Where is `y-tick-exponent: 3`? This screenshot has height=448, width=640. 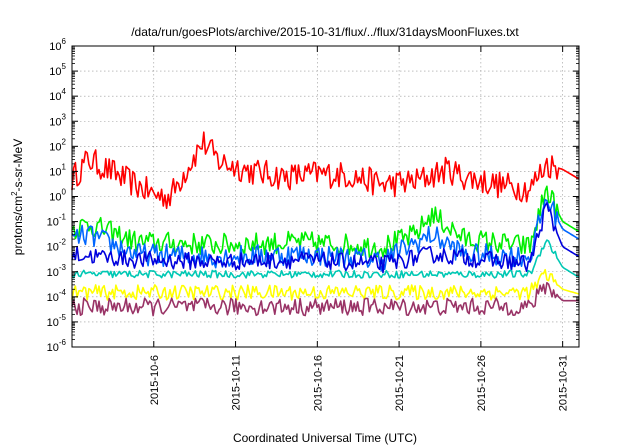
y-tick-exponent: 3 is located at coordinates (64, 116).